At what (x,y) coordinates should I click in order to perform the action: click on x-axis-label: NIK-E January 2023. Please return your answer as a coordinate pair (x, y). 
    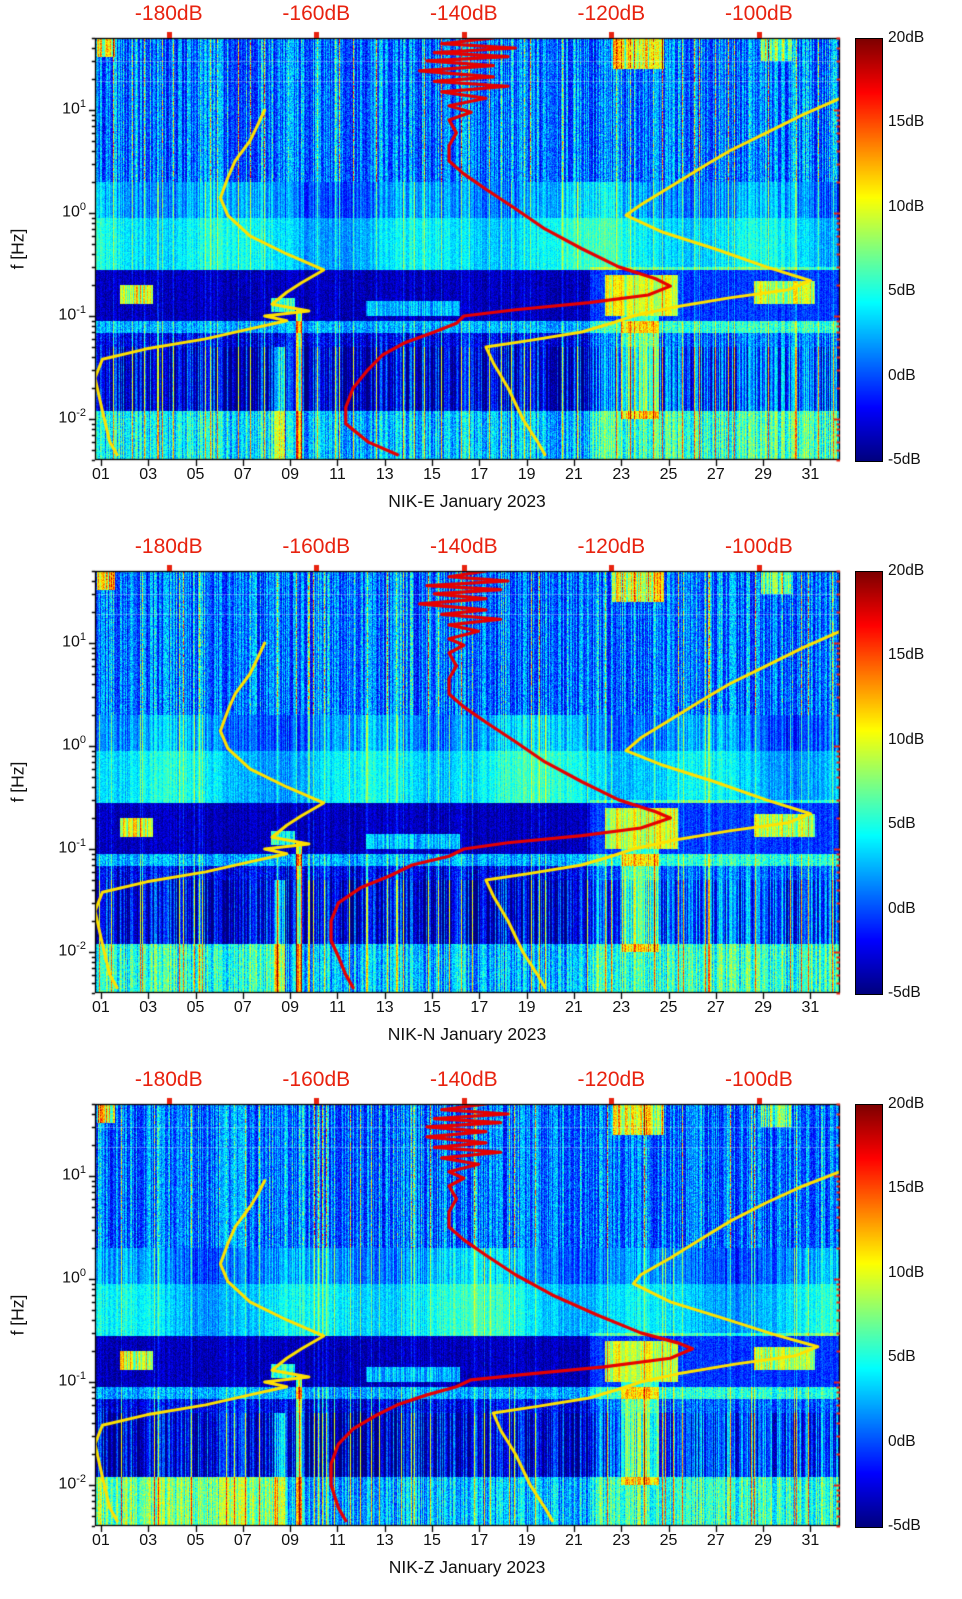
    Looking at the image, I should click on (467, 501).